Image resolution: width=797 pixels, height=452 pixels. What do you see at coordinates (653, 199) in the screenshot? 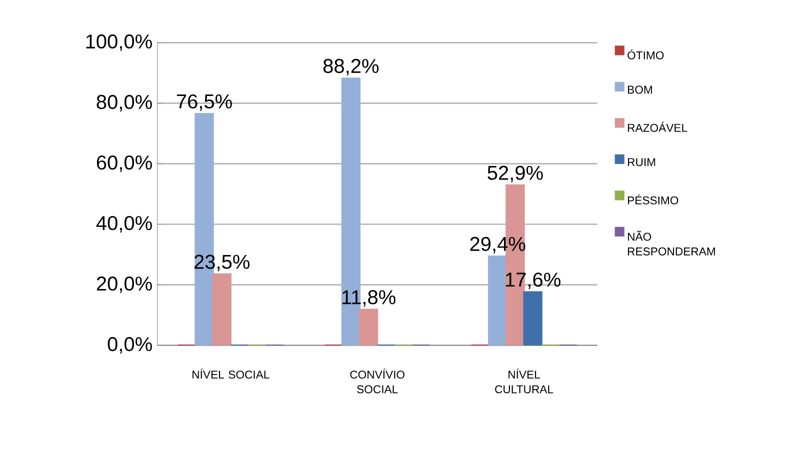
I see `legend-label: PÉSSIMO` at bounding box center [653, 199].